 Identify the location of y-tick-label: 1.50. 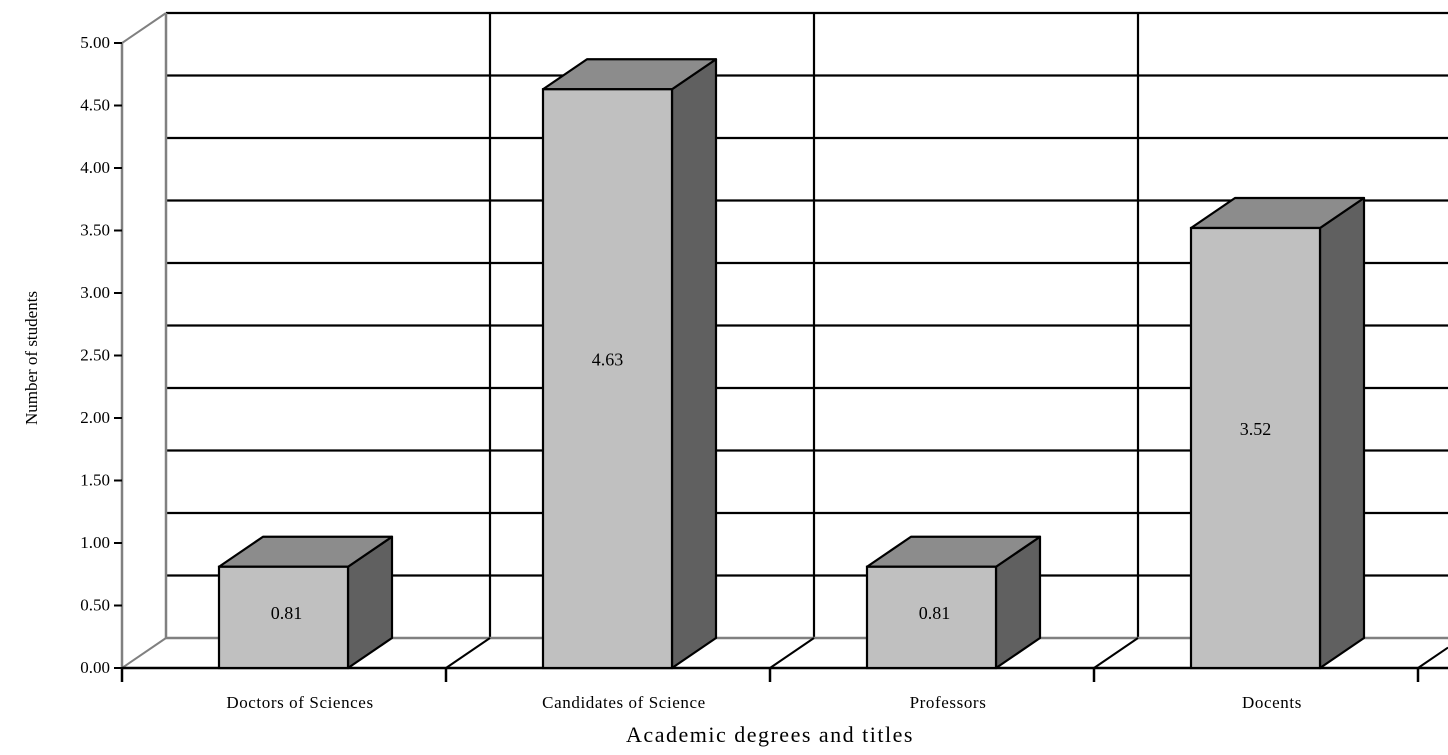
(95, 480).